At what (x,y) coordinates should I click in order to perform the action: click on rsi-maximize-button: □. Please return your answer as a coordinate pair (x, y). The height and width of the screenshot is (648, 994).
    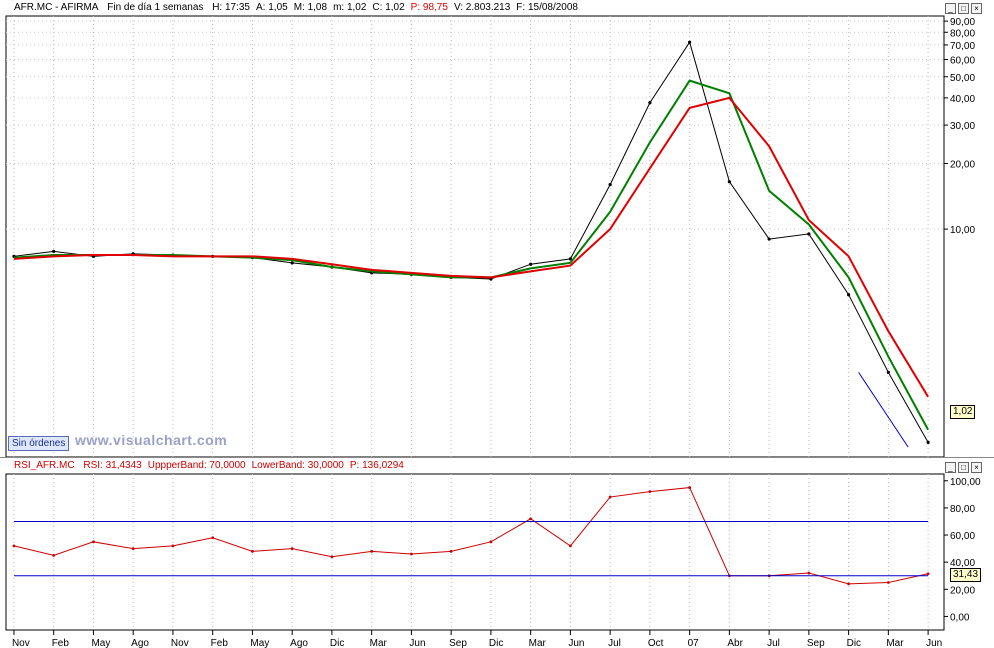
    Looking at the image, I should click on (963, 467).